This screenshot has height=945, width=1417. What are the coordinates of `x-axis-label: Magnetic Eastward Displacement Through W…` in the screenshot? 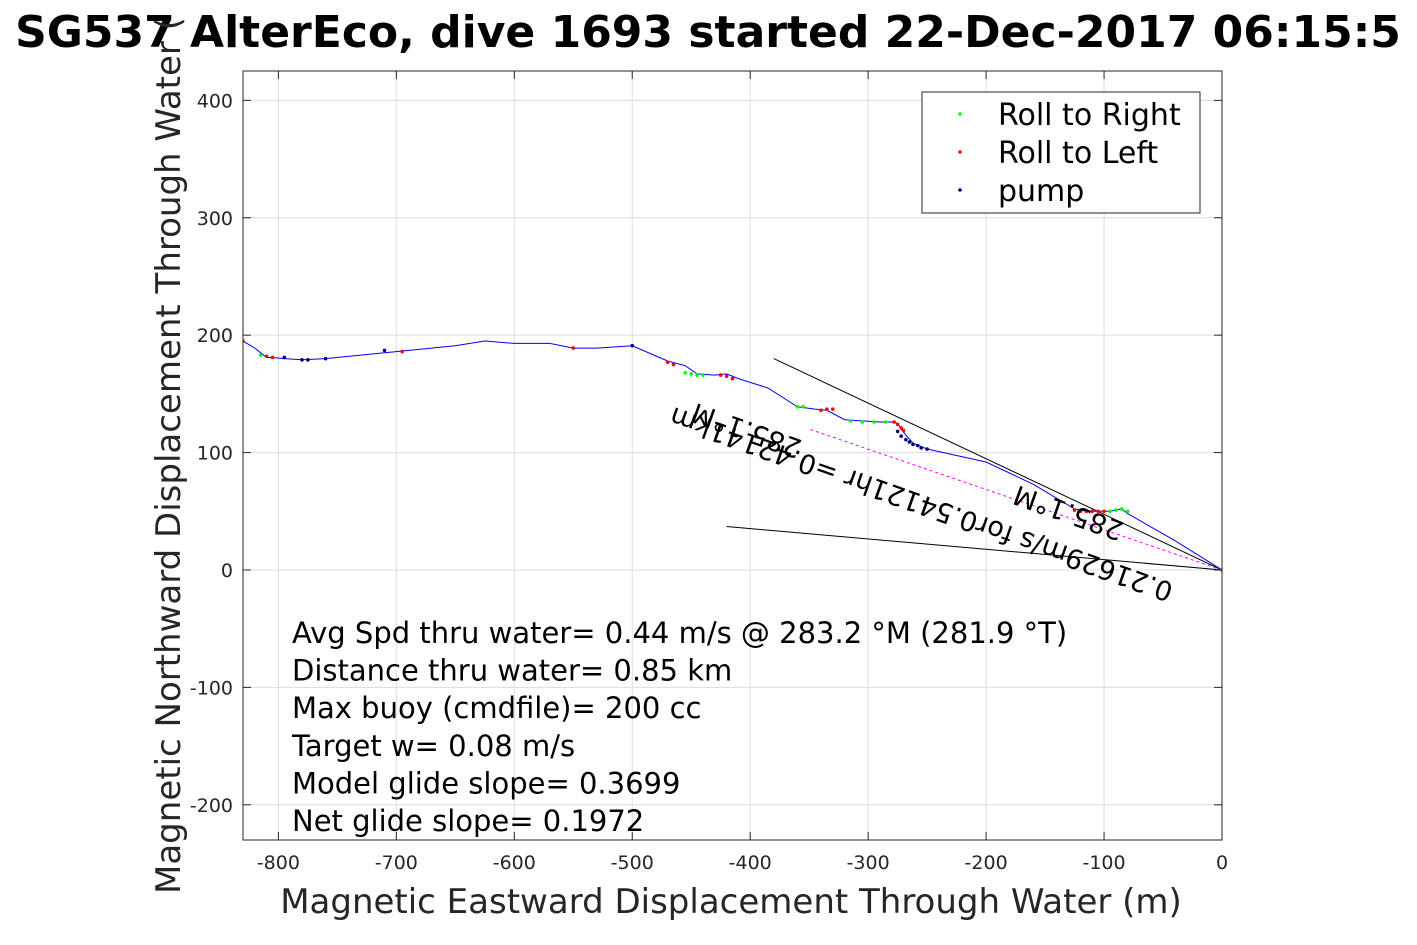 It's located at (731, 902).